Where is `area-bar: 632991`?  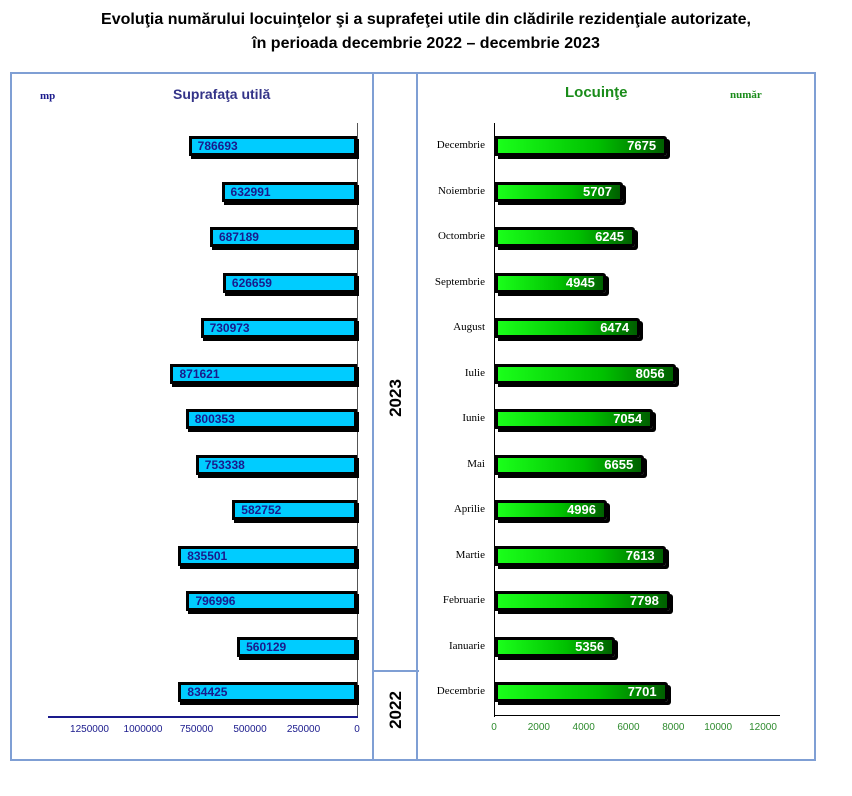 area-bar: 632991 is located at coordinates (289, 191).